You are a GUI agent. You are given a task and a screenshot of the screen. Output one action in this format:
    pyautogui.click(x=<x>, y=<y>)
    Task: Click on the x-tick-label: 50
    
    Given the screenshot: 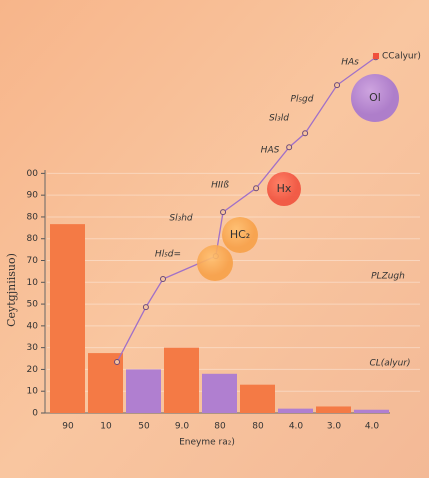 What is the action you would take?
    pyautogui.click(x=144, y=427)
    